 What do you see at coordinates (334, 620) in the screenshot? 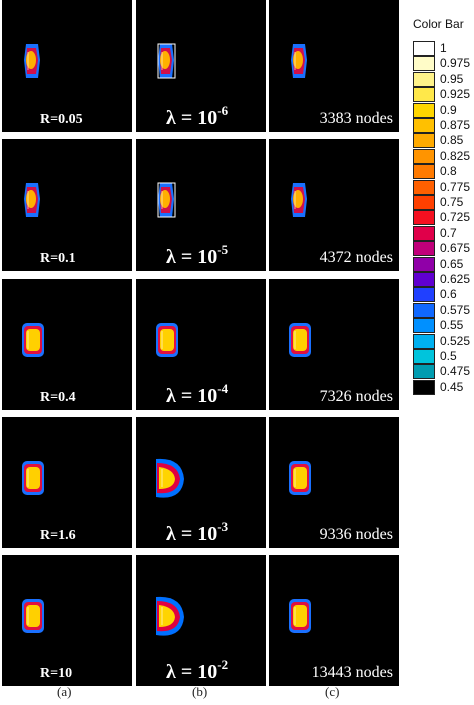
I see `panel-c-row-5: 13443 nodes` at bounding box center [334, 620].